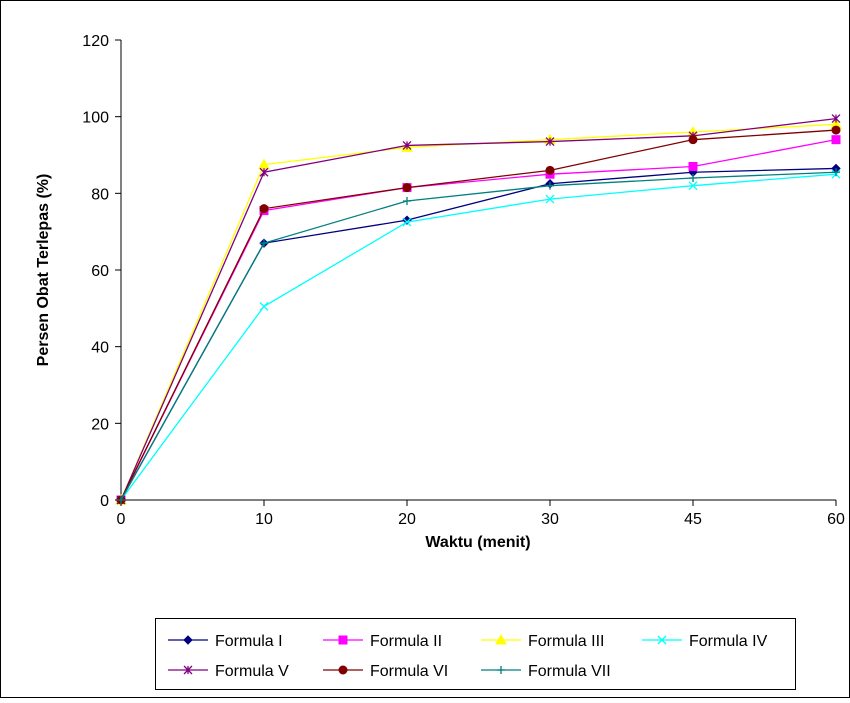 This screenshot has width=850, height=703. What do you see at coordinates (409, 671) in the screenshot?
I see `legend-label: Formula VI` at bounding box center [409, 671].